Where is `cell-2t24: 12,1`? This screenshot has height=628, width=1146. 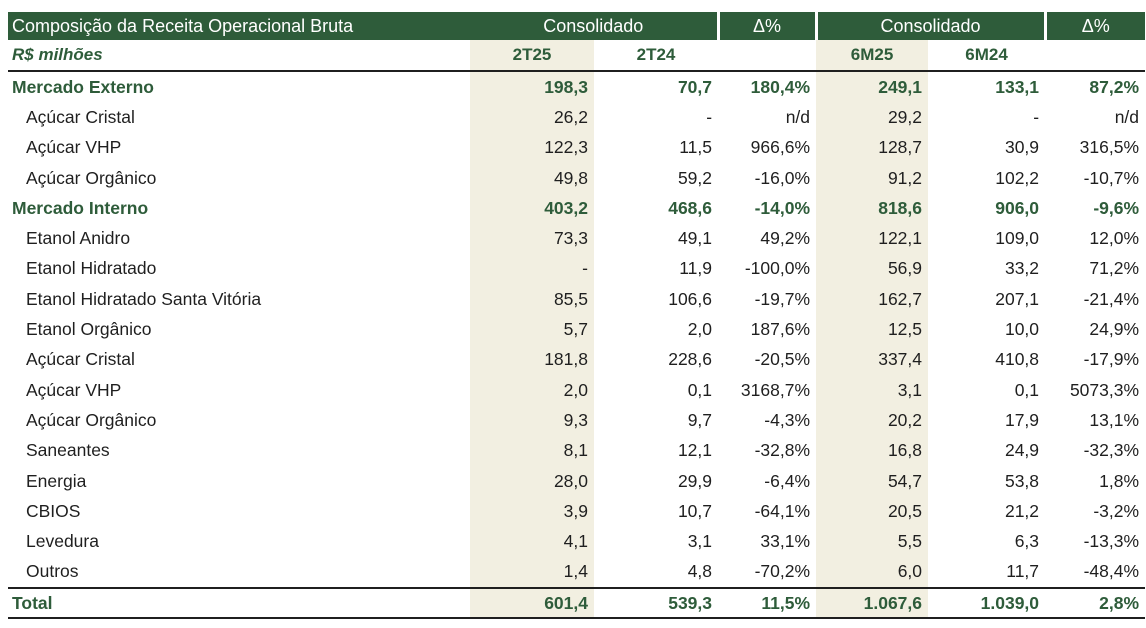
cell-2t24: 12,1 is located at coordinates (695, 450).